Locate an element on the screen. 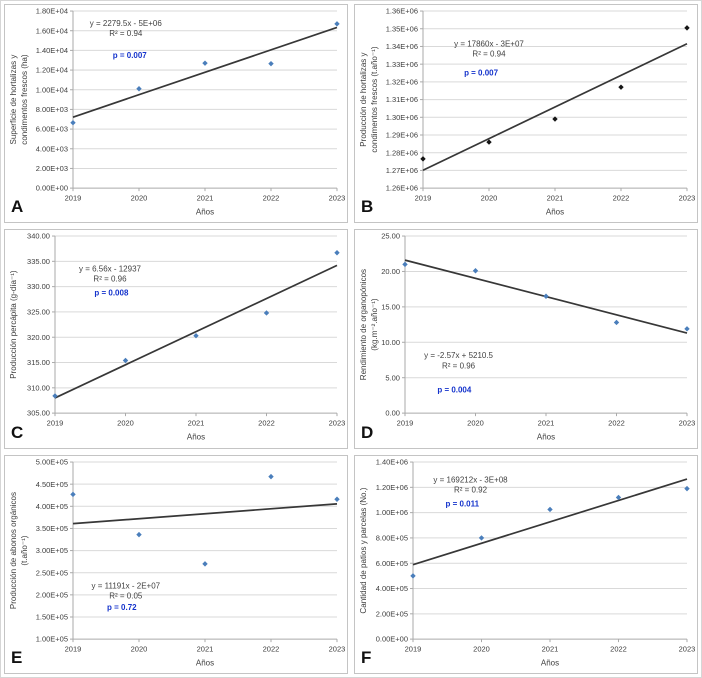 Image resolution: width=702 pixels, height=678 pixels. svg-text: 2.00E+03 is located at coordinates (52, 168).